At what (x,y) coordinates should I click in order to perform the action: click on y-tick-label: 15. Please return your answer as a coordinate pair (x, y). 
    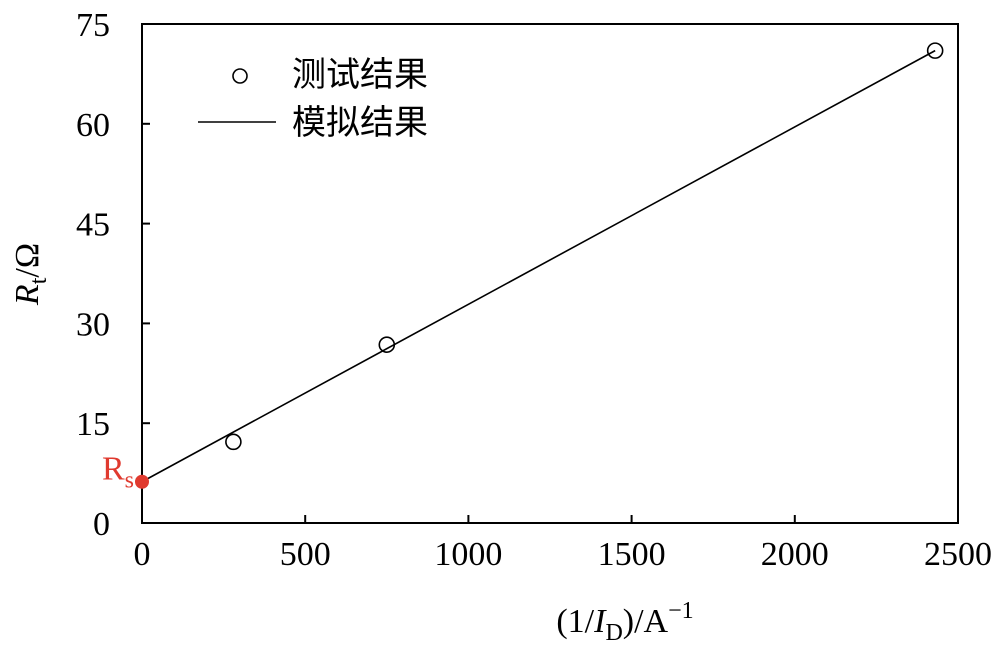
    Looking at the image, I should click on (93, 424).